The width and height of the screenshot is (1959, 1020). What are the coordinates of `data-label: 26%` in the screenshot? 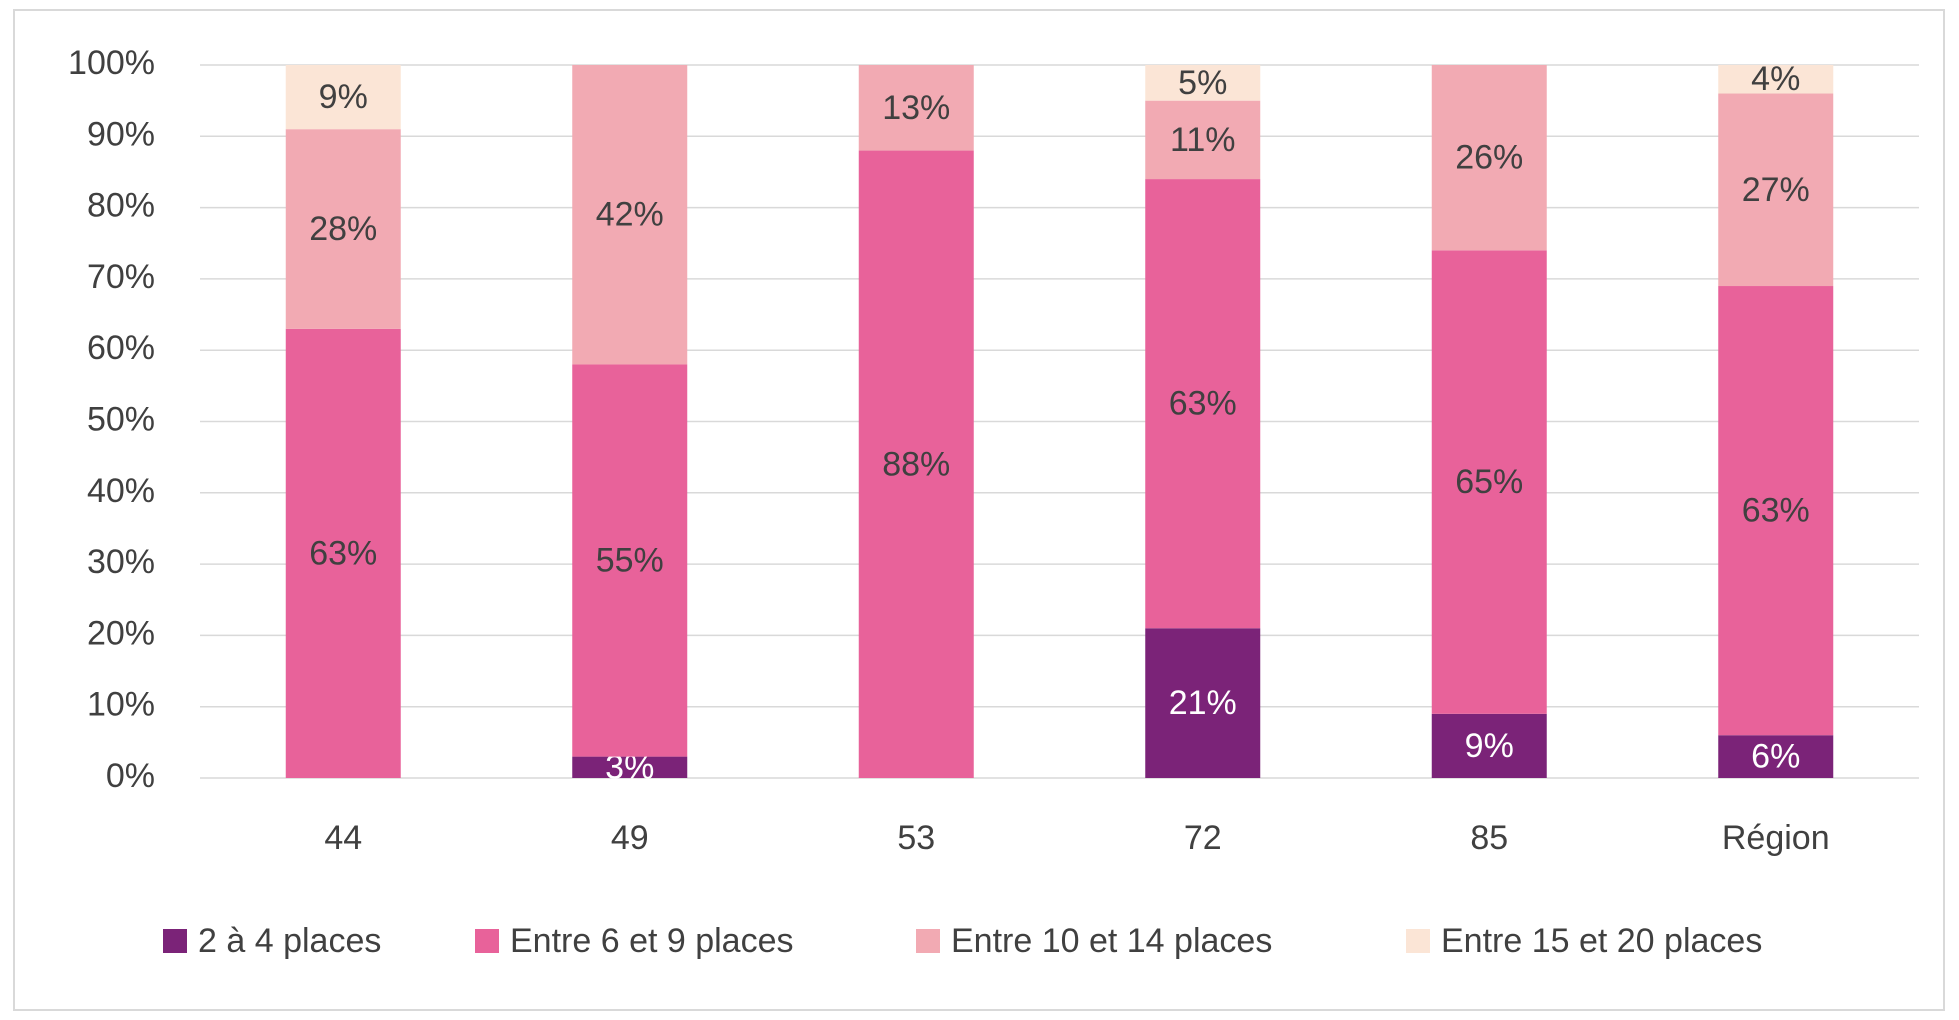 It's located at (1489, 158).